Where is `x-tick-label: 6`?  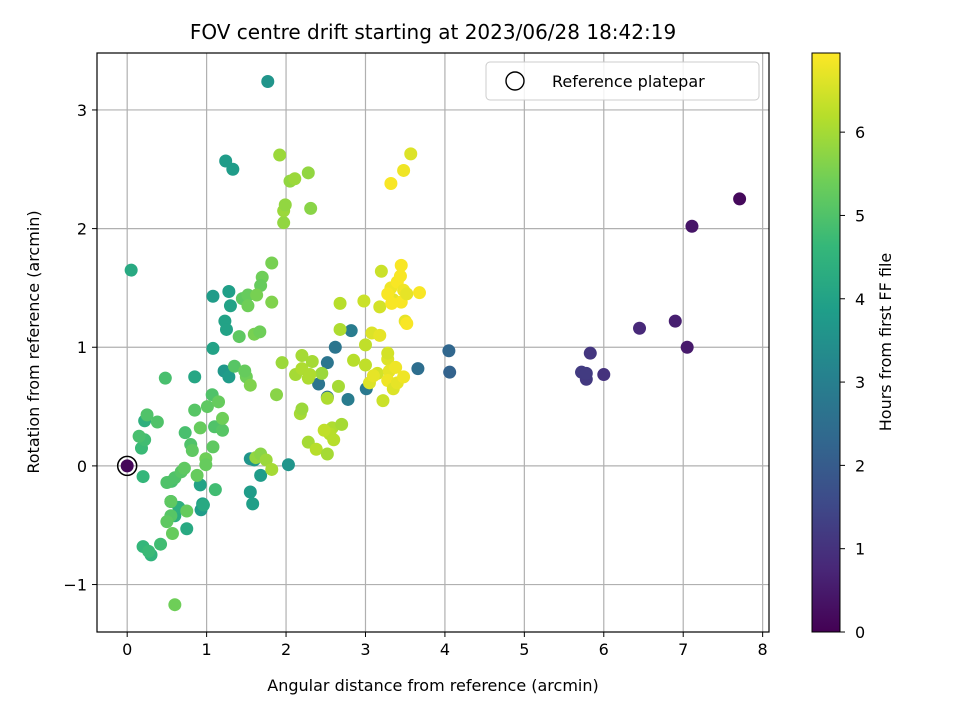 x-tick-label: 6 is located at coordinates (604, 649).